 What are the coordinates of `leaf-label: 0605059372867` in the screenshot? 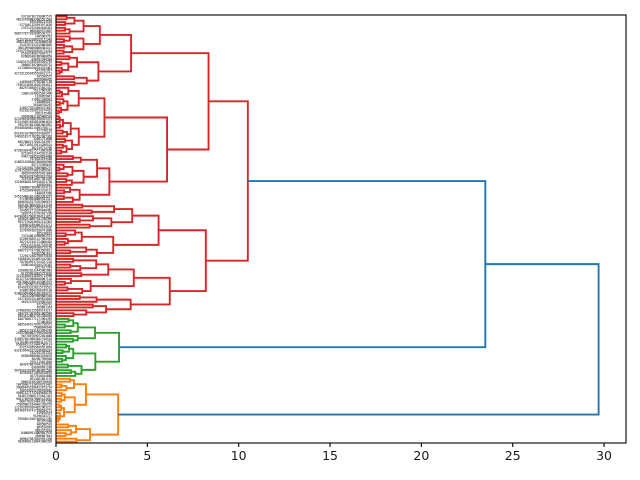 It's located at (41, 31).